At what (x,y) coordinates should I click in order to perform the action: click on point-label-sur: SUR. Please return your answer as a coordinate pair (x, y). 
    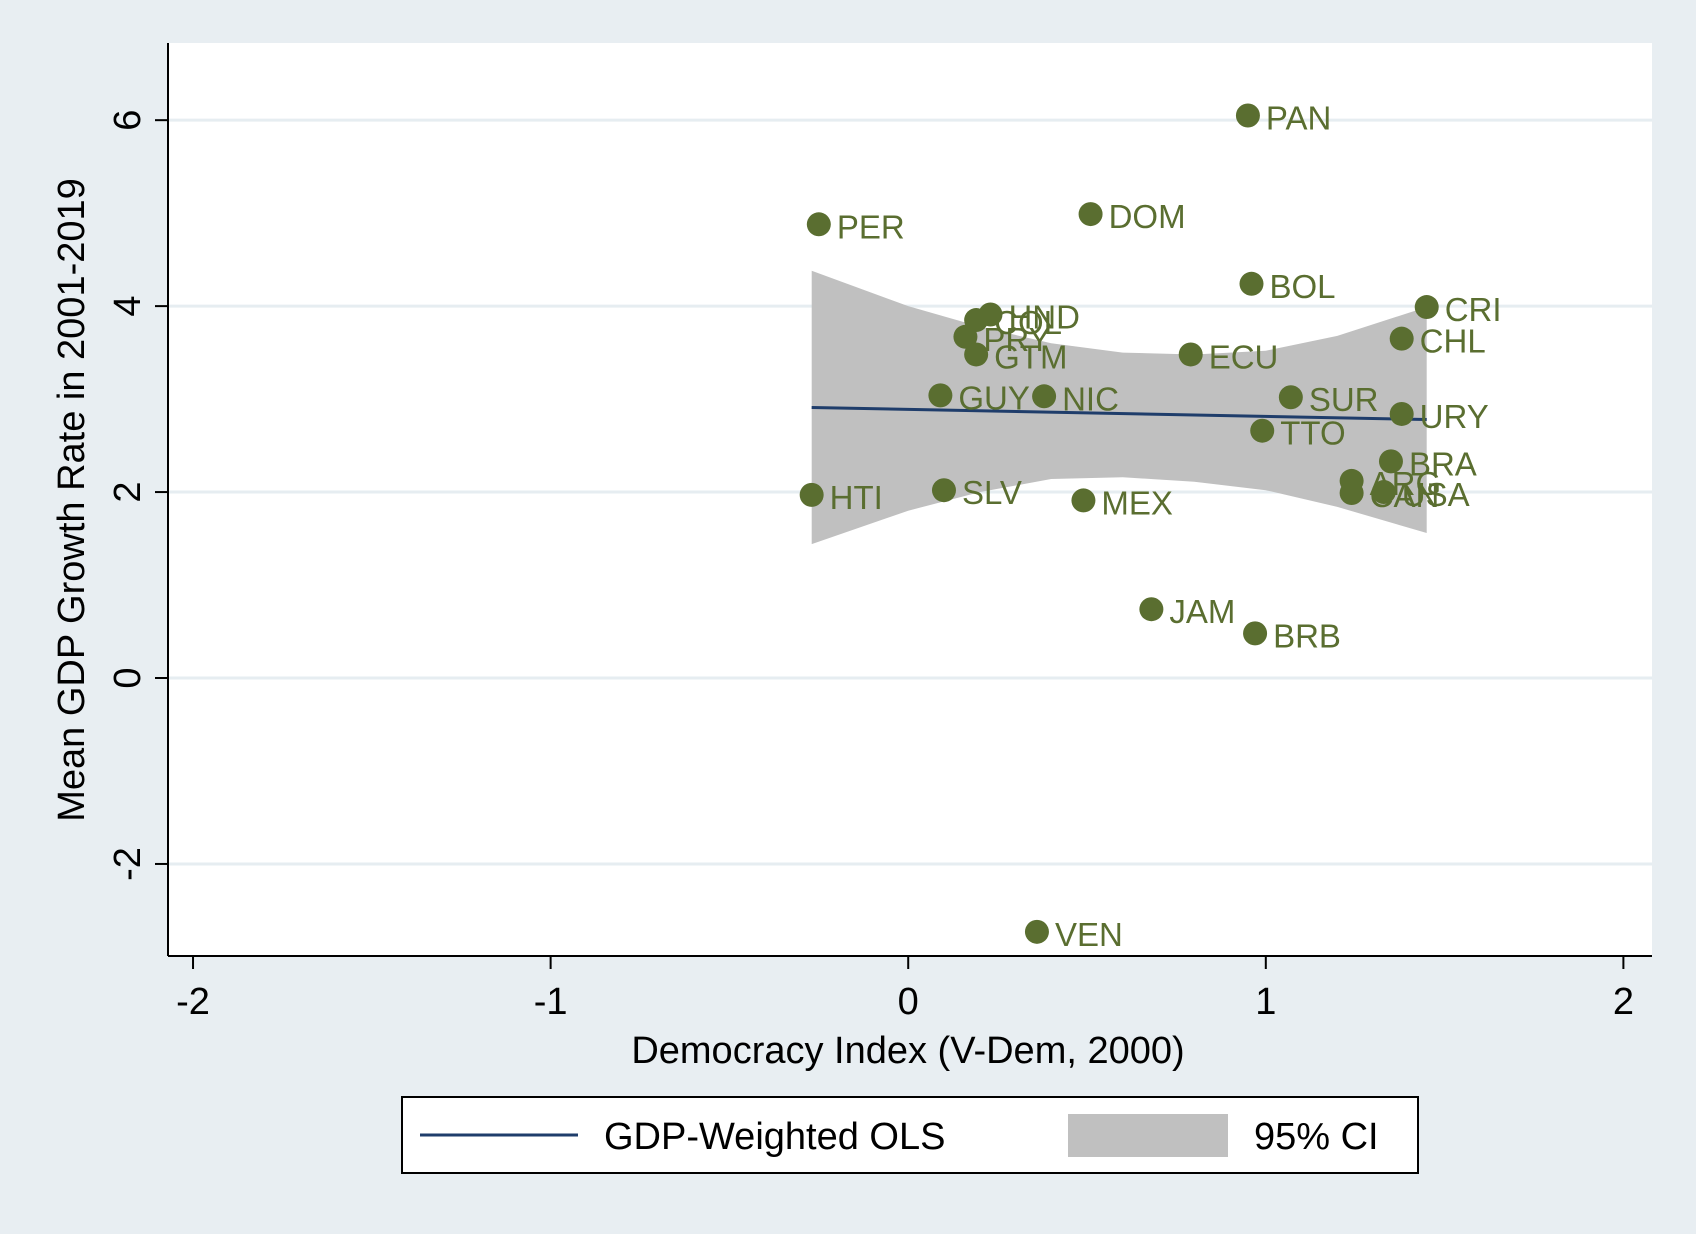
    Looking at the image, I should click on (1344, 399).